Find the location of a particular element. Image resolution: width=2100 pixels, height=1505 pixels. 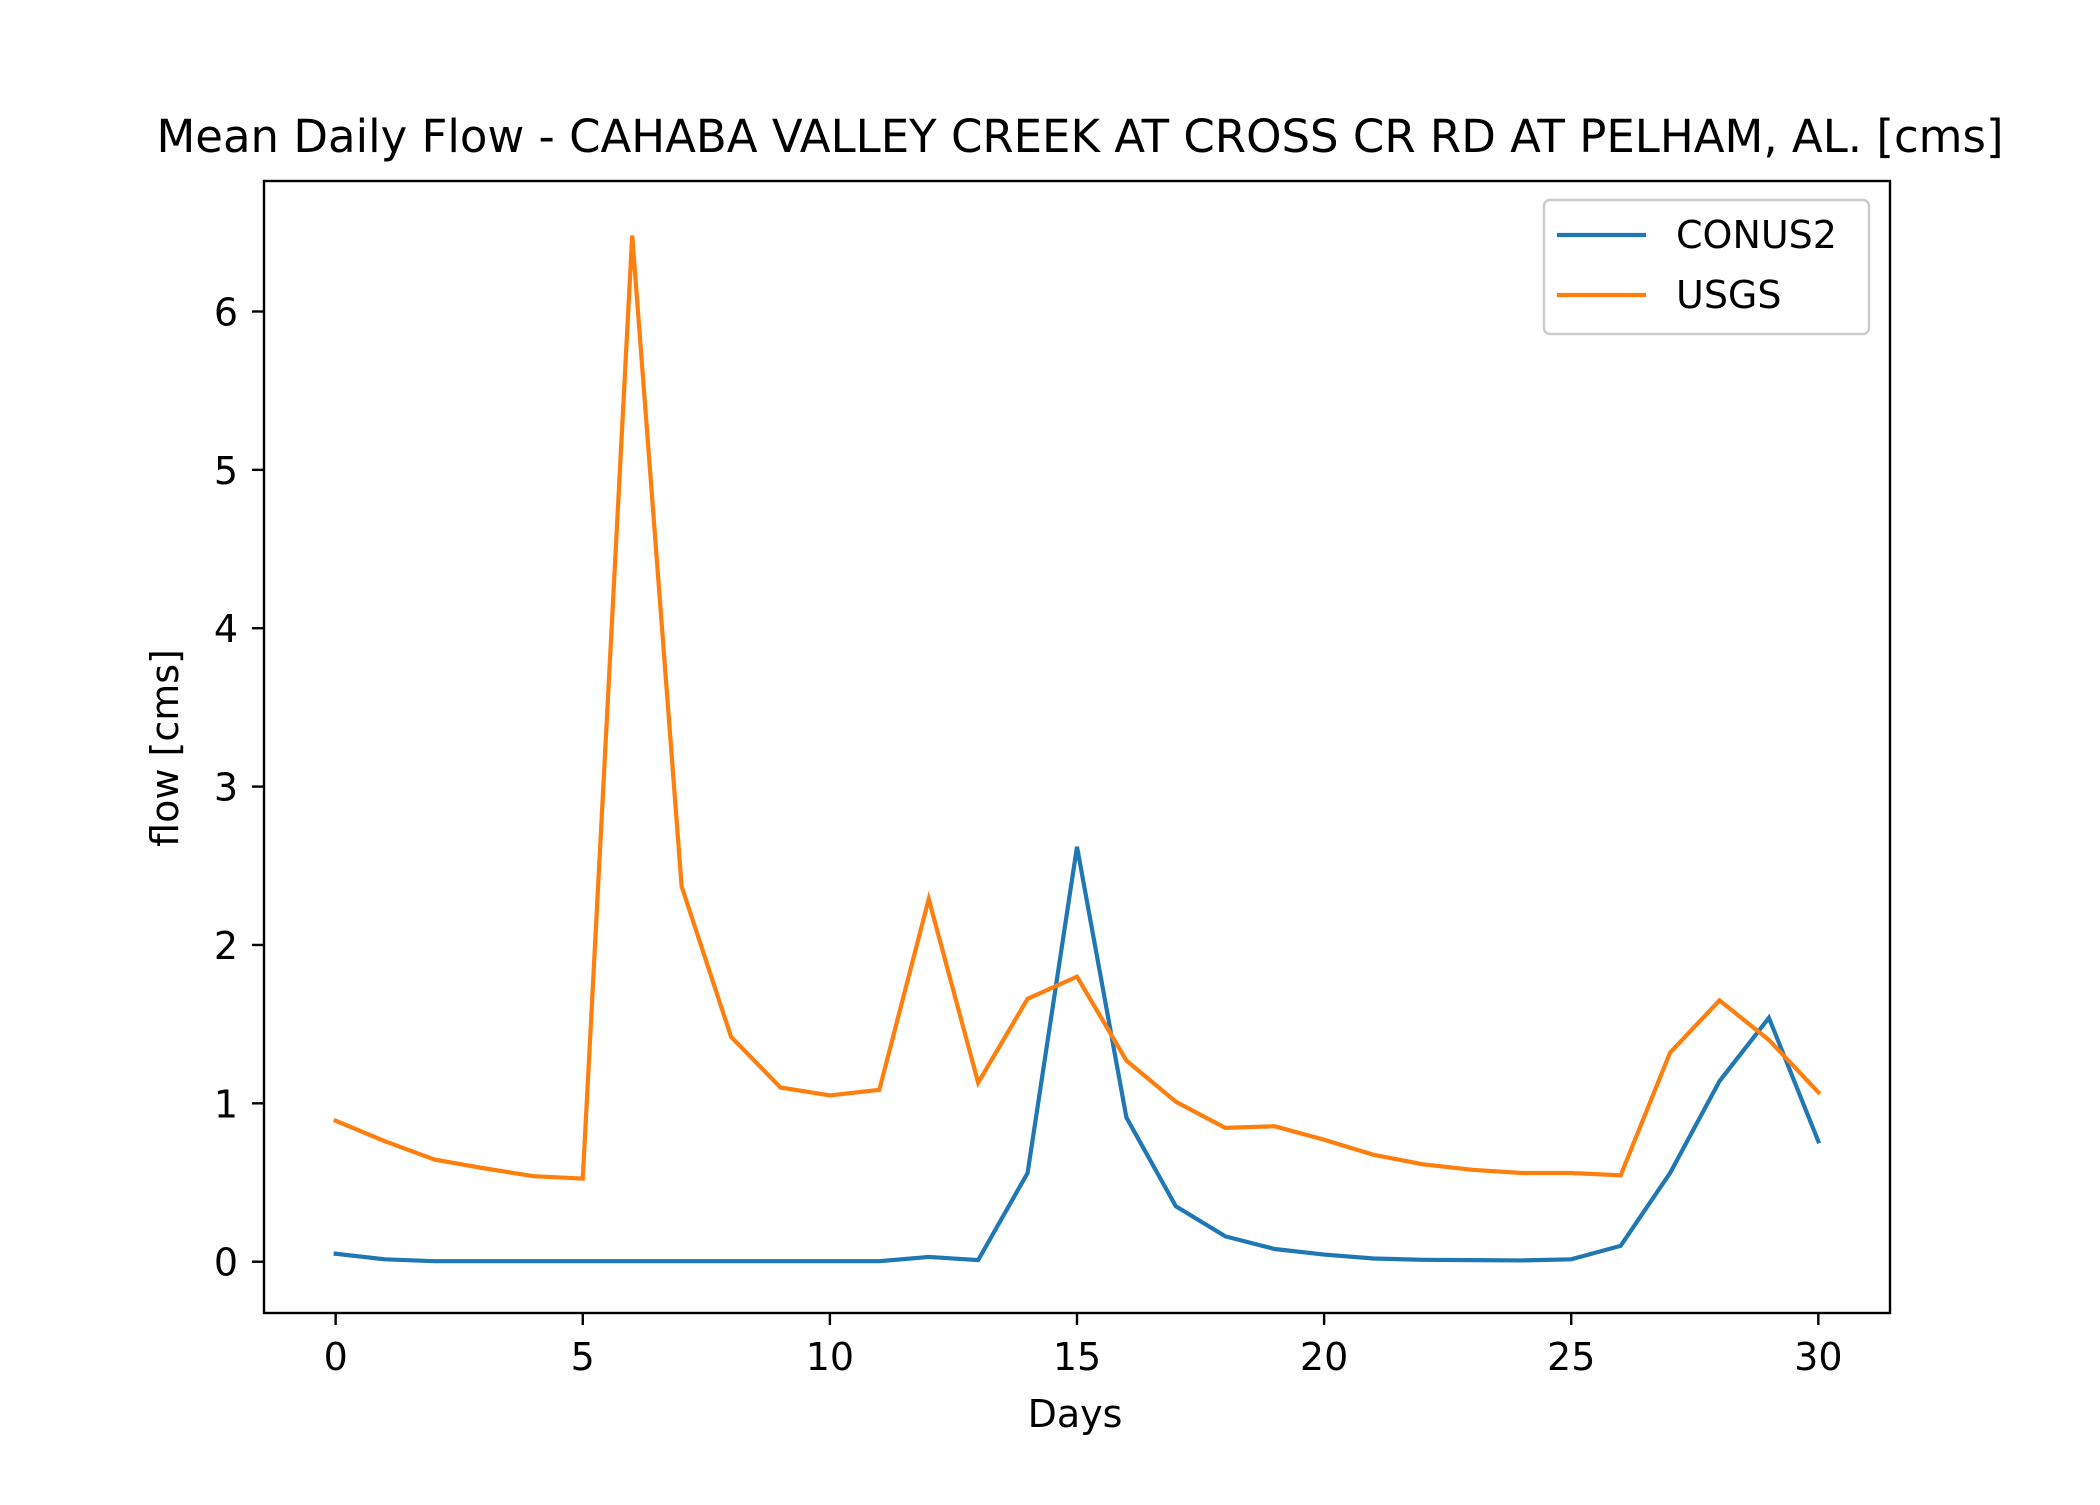

legend: CONUS2 USGS is located at coordinates (1706, 267).